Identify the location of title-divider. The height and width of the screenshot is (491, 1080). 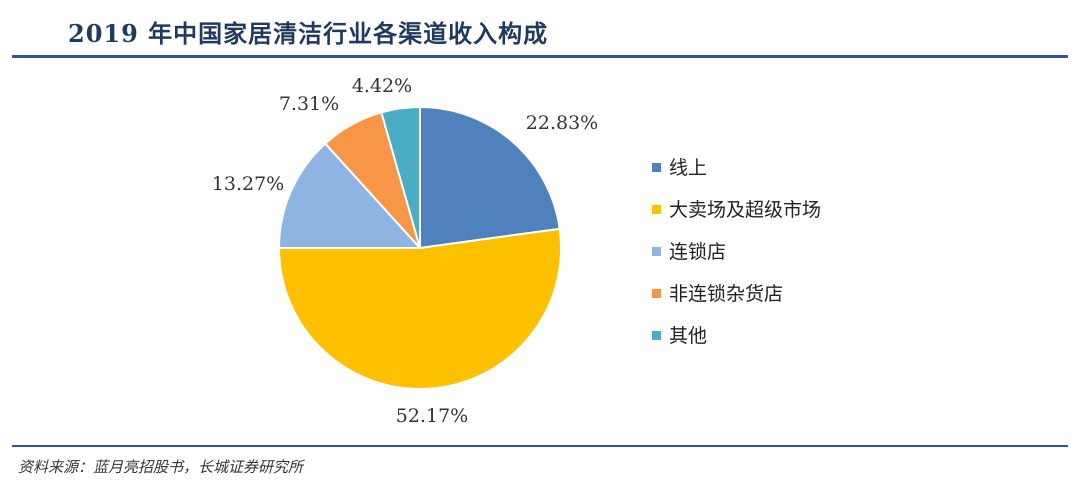
(540, 56).